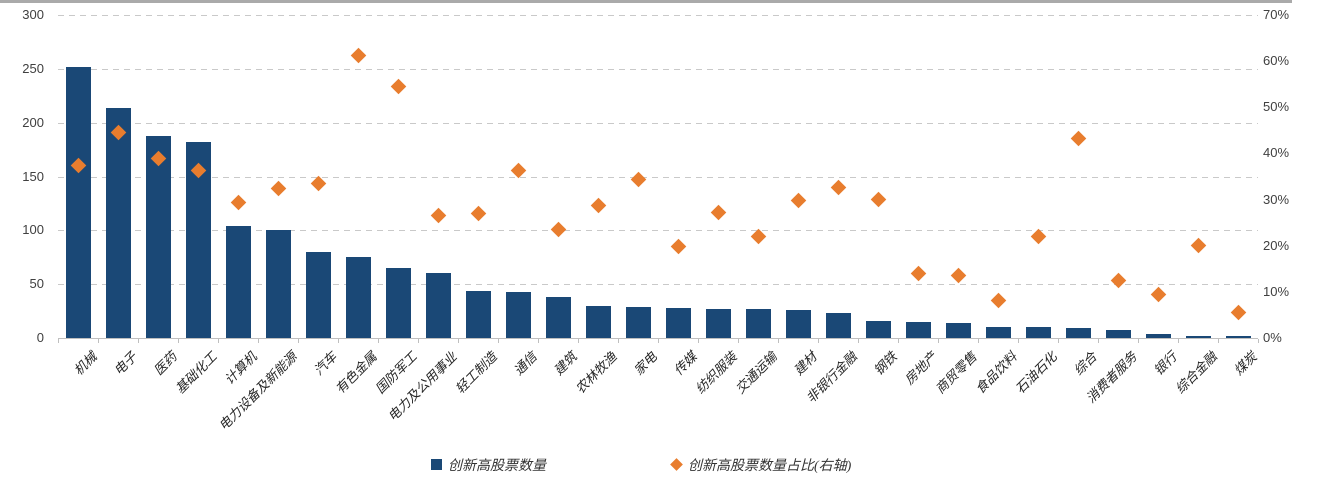 The height and width of the screenshot is (489, 1317). I want to click on right-axis-tick-label: 10%, so click(1276, 291).